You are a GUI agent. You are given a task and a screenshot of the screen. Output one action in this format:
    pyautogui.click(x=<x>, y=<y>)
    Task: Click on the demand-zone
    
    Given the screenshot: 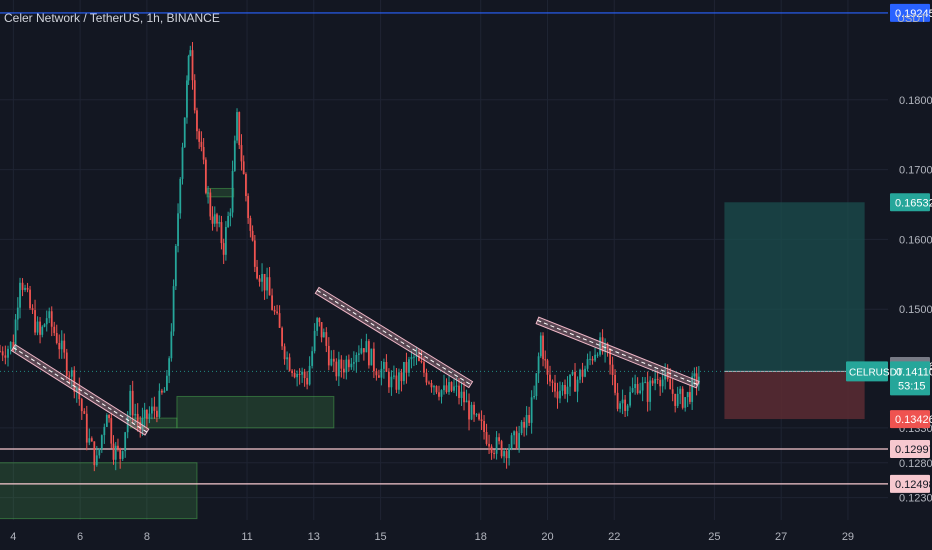 What is the action you would take?
    pyautogui.click(x=255, y=412)
    